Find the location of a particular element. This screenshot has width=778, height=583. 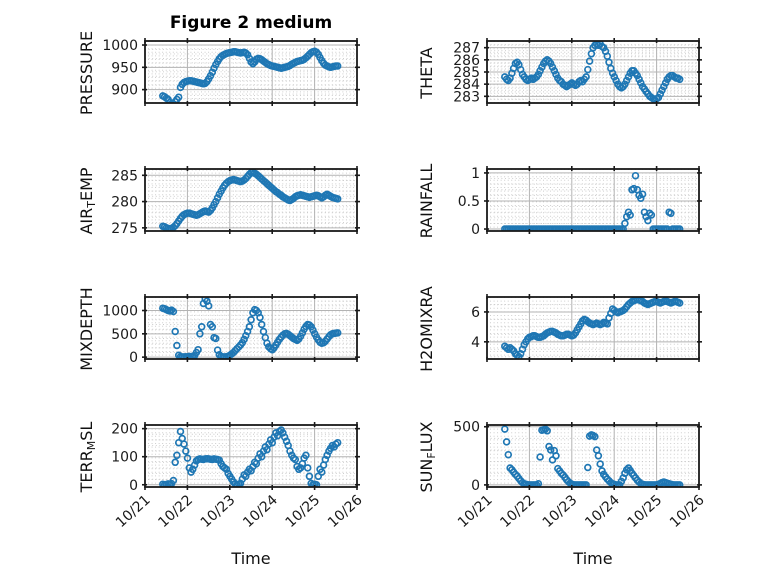

xlabel-time-right: Time is located at coordinates (593, 558).